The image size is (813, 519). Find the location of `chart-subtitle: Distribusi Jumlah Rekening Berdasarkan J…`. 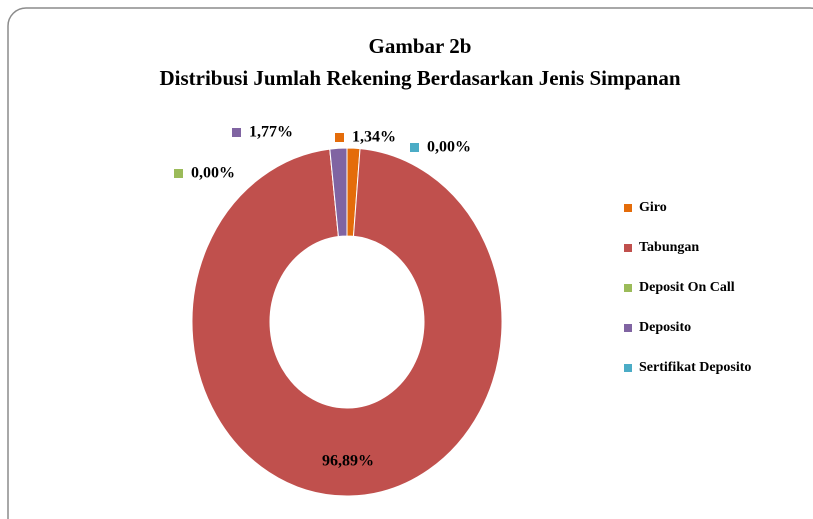

chart-subtitle: Distribusi Jumlah Rekening Berdasarkan J… is located at coordinates (419, 78).